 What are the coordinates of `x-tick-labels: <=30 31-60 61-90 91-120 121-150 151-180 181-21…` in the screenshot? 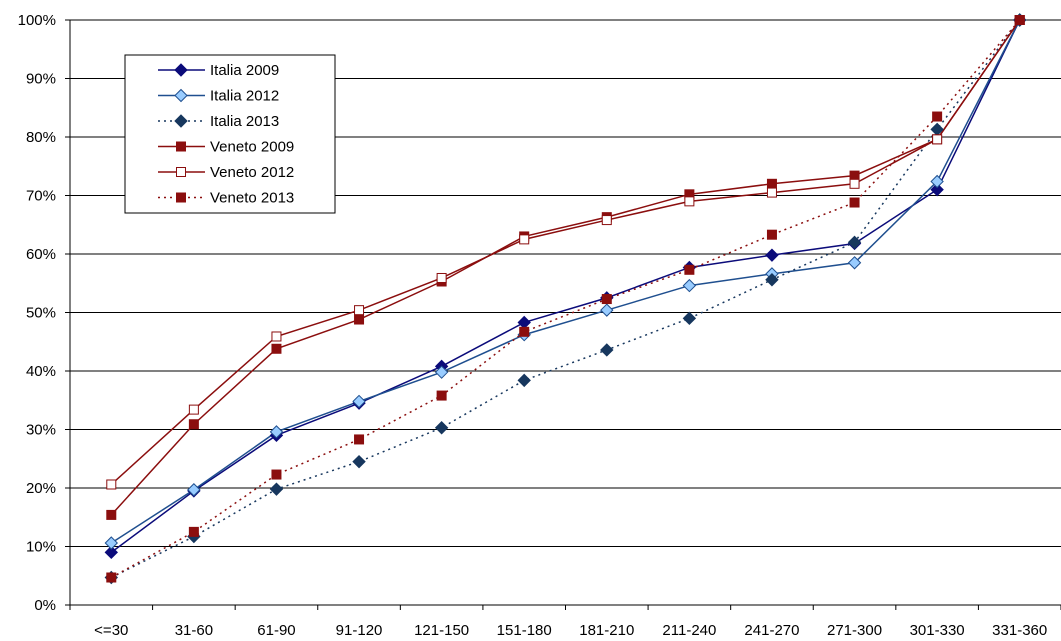 It's located at (570, 630).